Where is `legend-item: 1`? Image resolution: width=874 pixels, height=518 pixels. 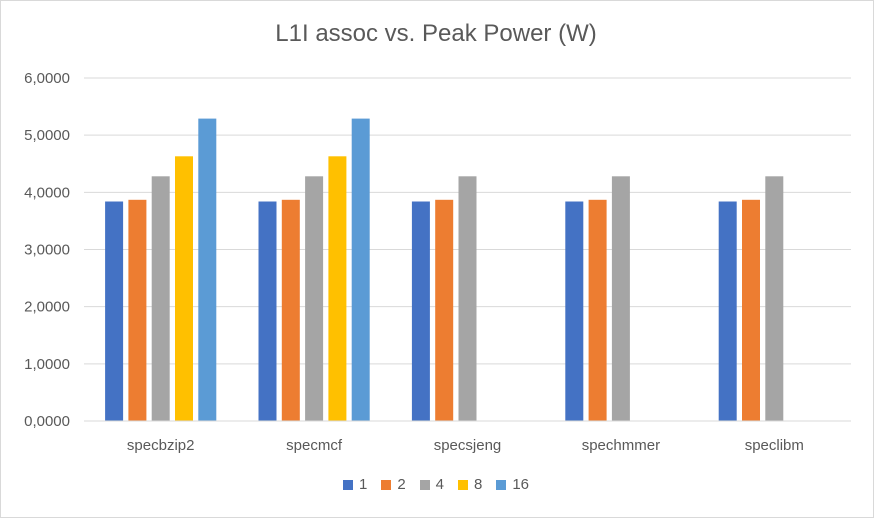 legend-item: 1 is located at coordinates (355, 484).